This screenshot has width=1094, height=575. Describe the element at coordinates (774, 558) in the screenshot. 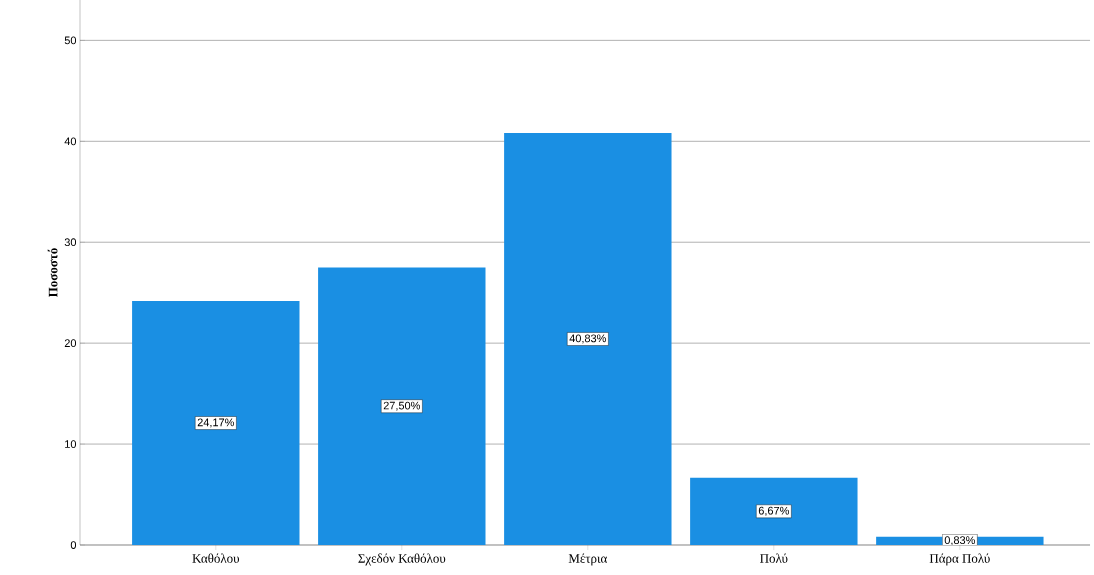

I see `x-tick-label: Πολύ` at that location.